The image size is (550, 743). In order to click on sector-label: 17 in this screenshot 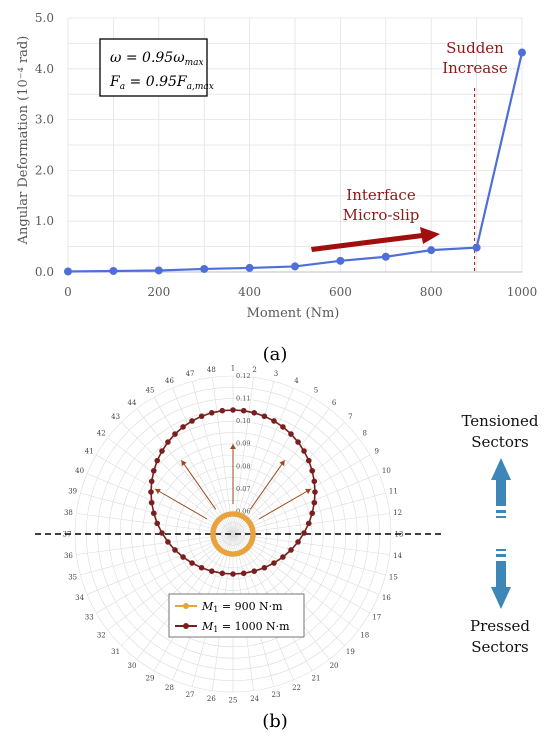, I will do `click(376, 618)`.